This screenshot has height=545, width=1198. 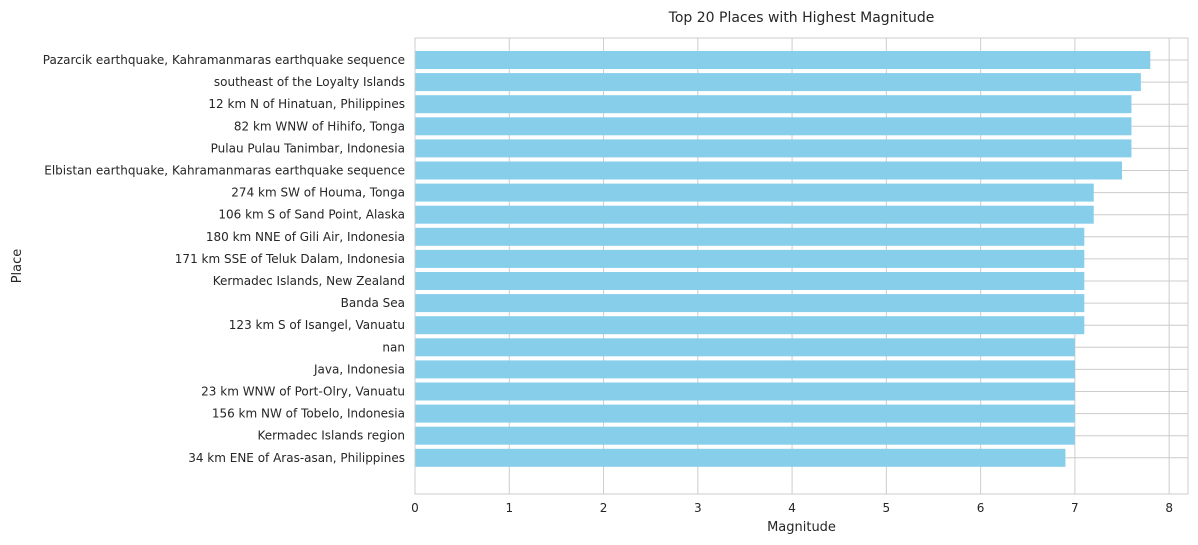 What do you see at coordinates (308, 148) in the screenshot?
I see `y-tick-label: Pulau Pulau Tanimbar, Indonesia` at bounding box center [308, 148].